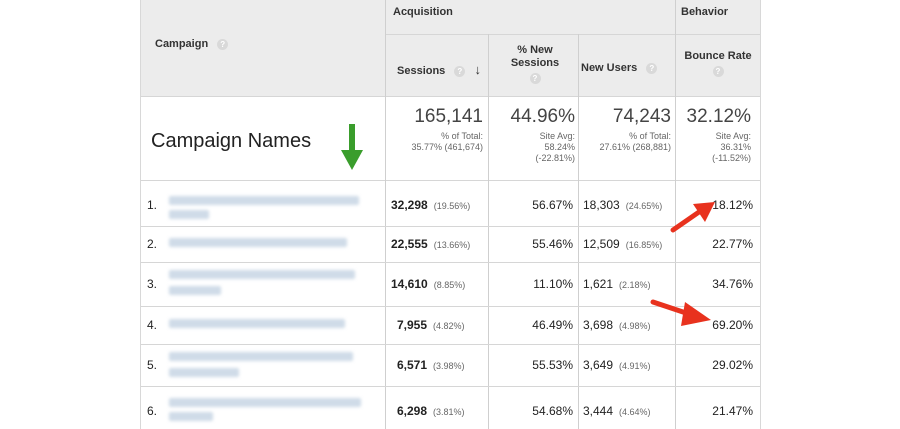 This screenshot has height=429, width=900. I want to click on new-users-value: 18,303, so click(601, 205).